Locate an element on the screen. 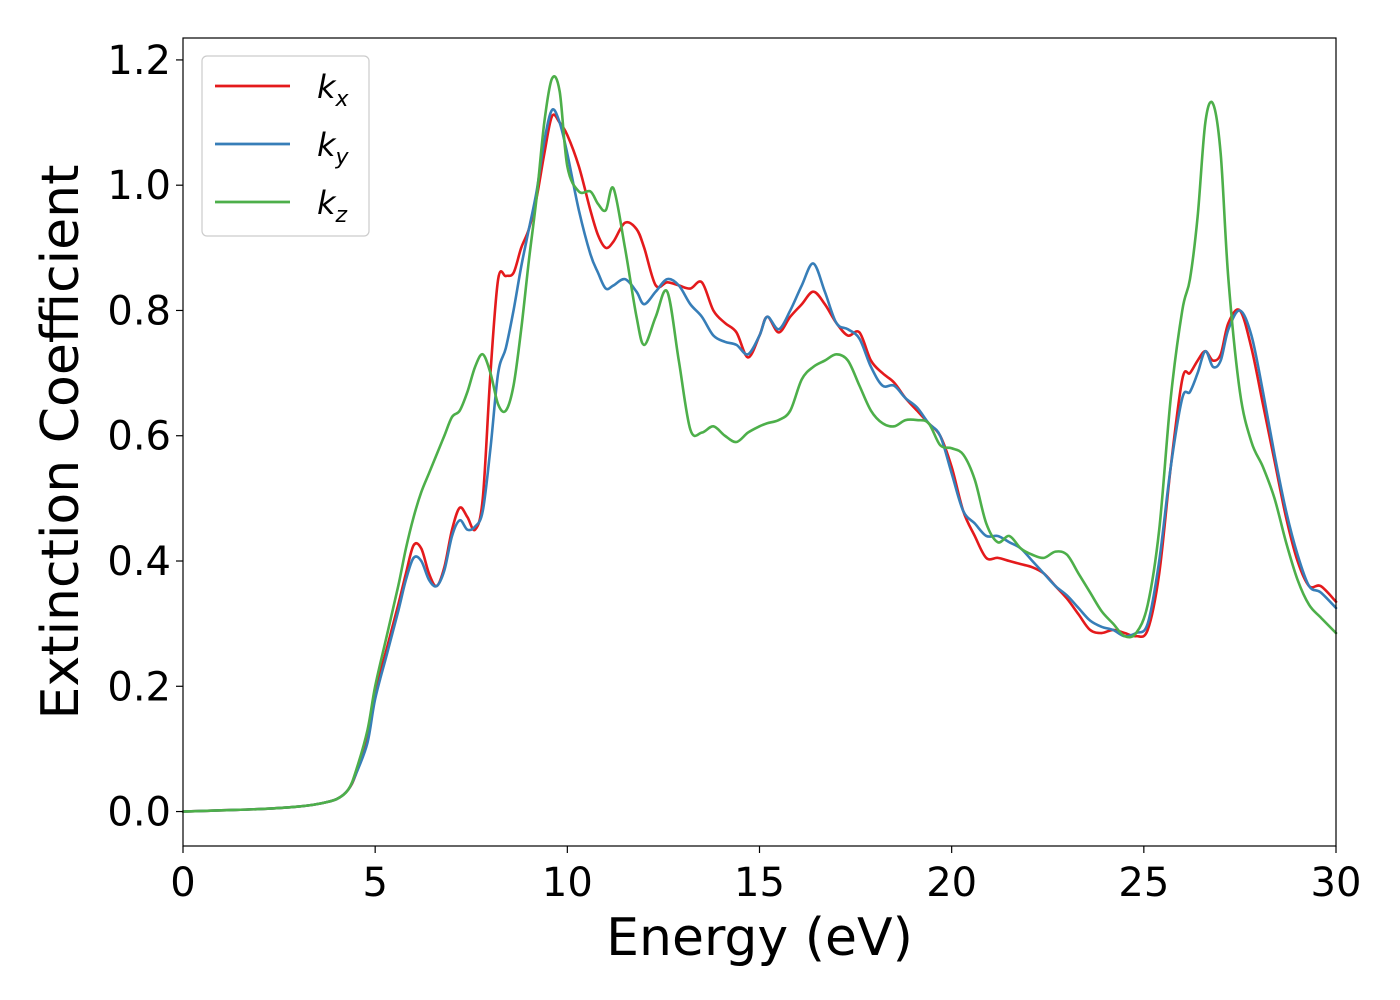 This screenshot has width=1400, height=1000. legend-entry-z: kz is located at coordinates (281, 206).